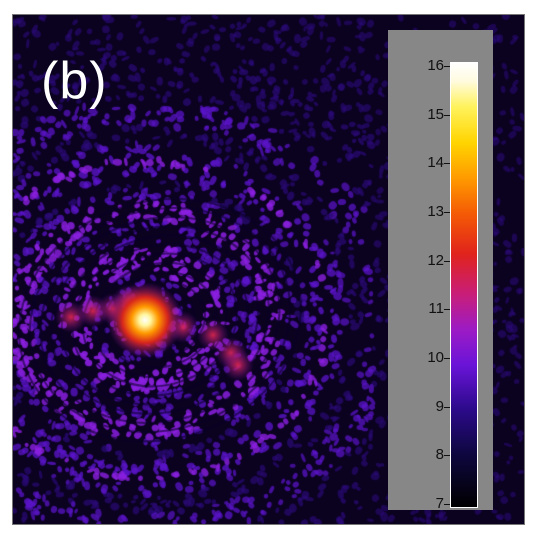  What do you see at coordinates (439, 406) in the screenshot?
I see `colorbar-tick-9: 9` at bounding box center [439, 406].